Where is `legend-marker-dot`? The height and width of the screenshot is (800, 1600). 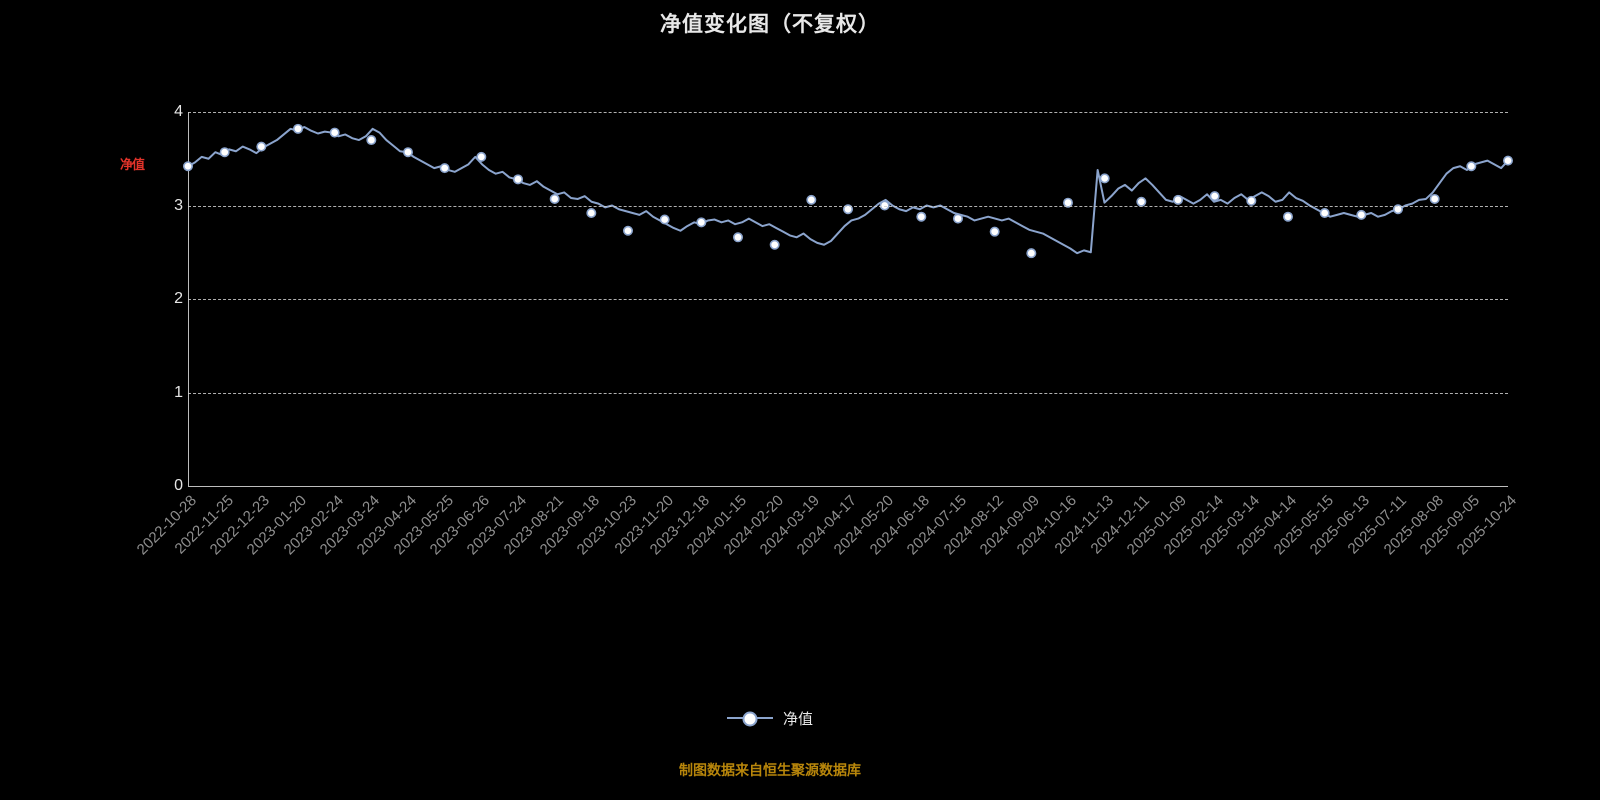 legend-marker-dot is located at coordinates (750, 719).